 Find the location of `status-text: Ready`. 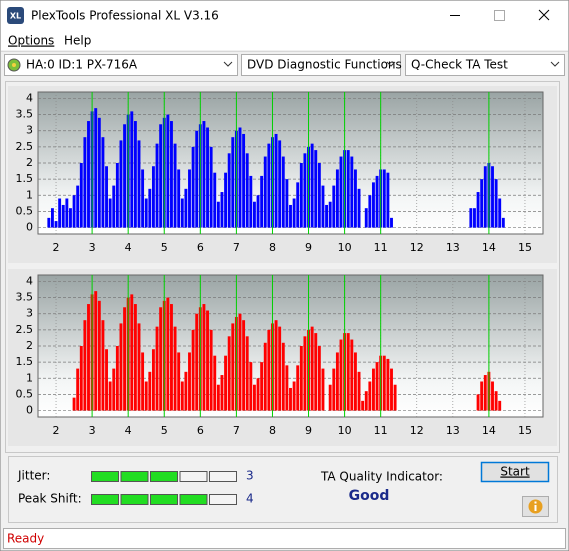

status-text: Ready is located at coordinates (25, 539).